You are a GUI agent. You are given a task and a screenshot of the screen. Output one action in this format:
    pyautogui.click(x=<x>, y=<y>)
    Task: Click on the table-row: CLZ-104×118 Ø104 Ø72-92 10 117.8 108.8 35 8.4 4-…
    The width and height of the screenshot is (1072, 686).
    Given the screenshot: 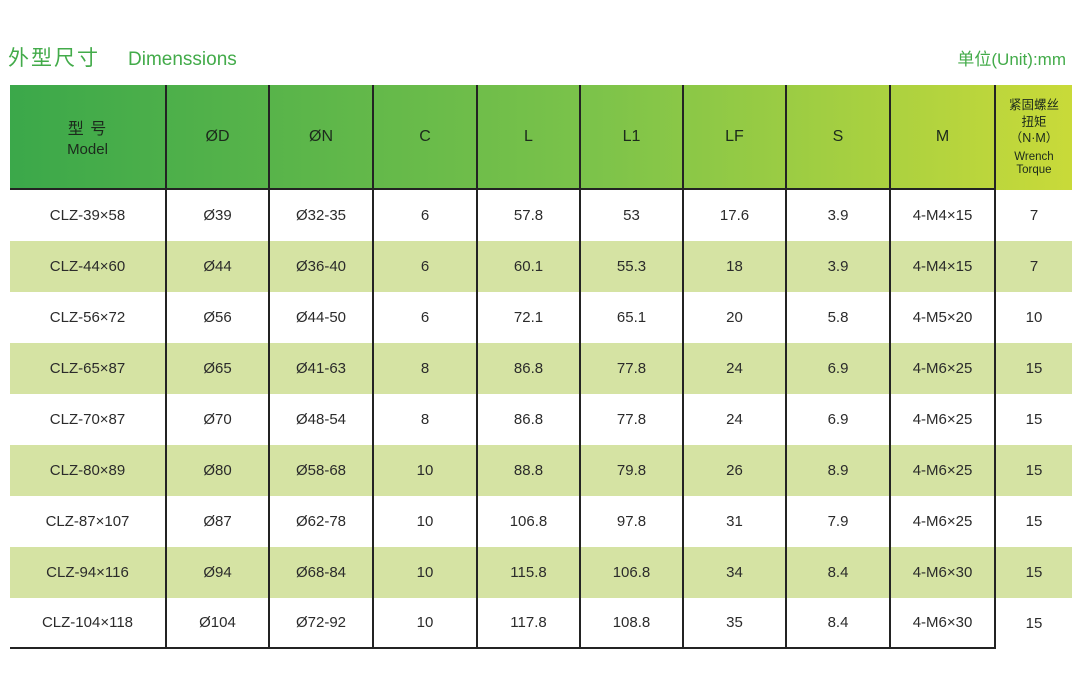 What is the action you would take?
    pyautogui.click(x=541, y=623)
    